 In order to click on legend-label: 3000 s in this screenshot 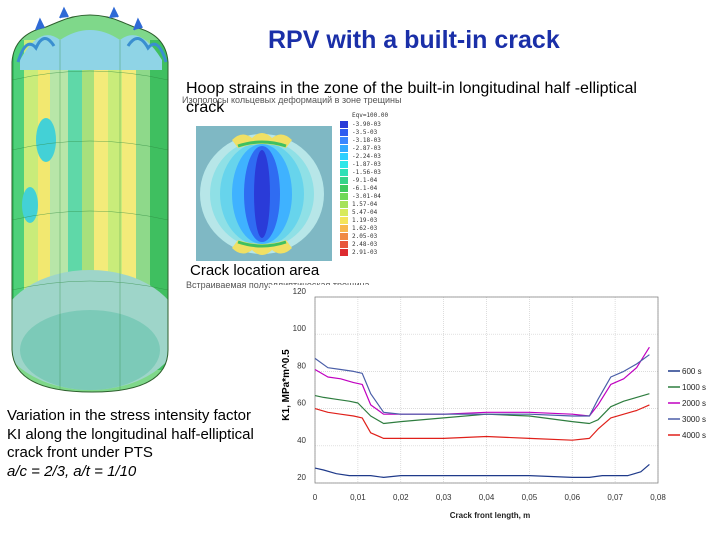, I will do `click(694, 419)`.